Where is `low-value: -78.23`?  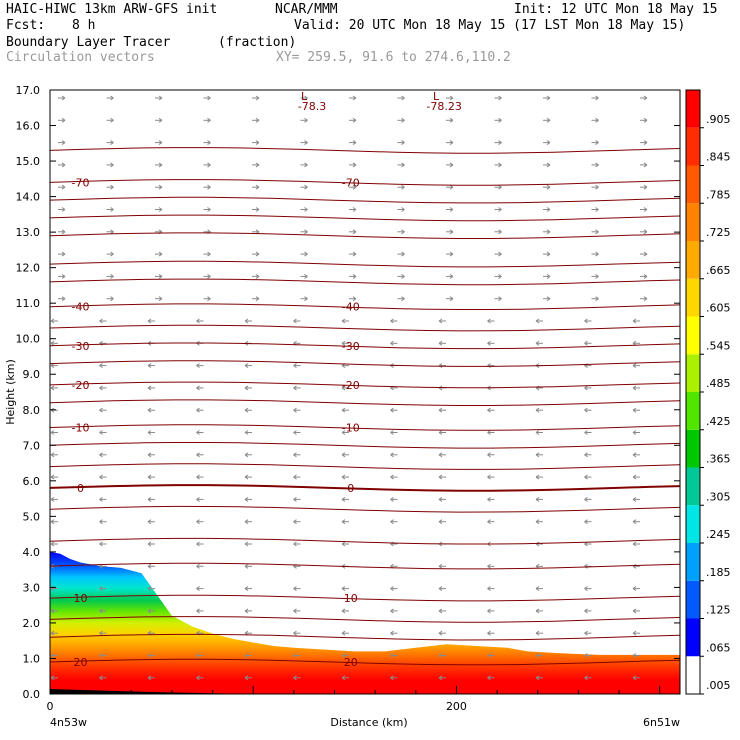
low-value: -78.23 is located at coordinates (443, 106).